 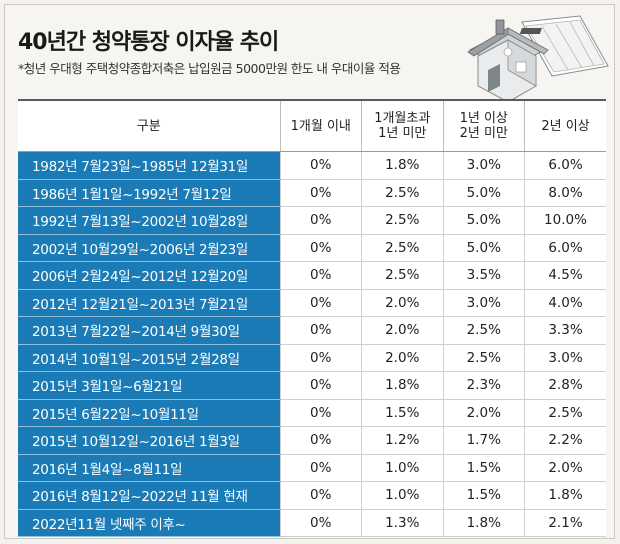 I want to click on table-row: 2014년 10월1일~2015년 2월28일 0% 2.0% 2.5% 3.0%, so click(x=312, y=358).